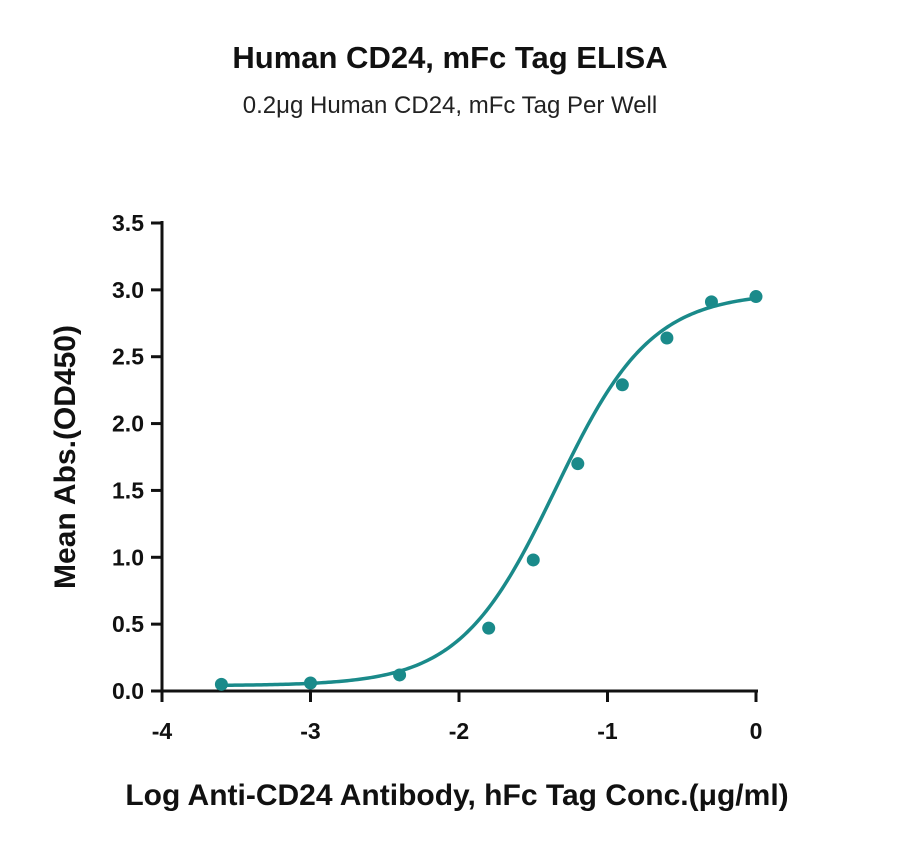 The image size is (900, 846). What do you see at coordinates (65, 457) in the screenshot?
I see `y-axis-title: Mean Abs.(OD450)` at bounding box center [65, 457].